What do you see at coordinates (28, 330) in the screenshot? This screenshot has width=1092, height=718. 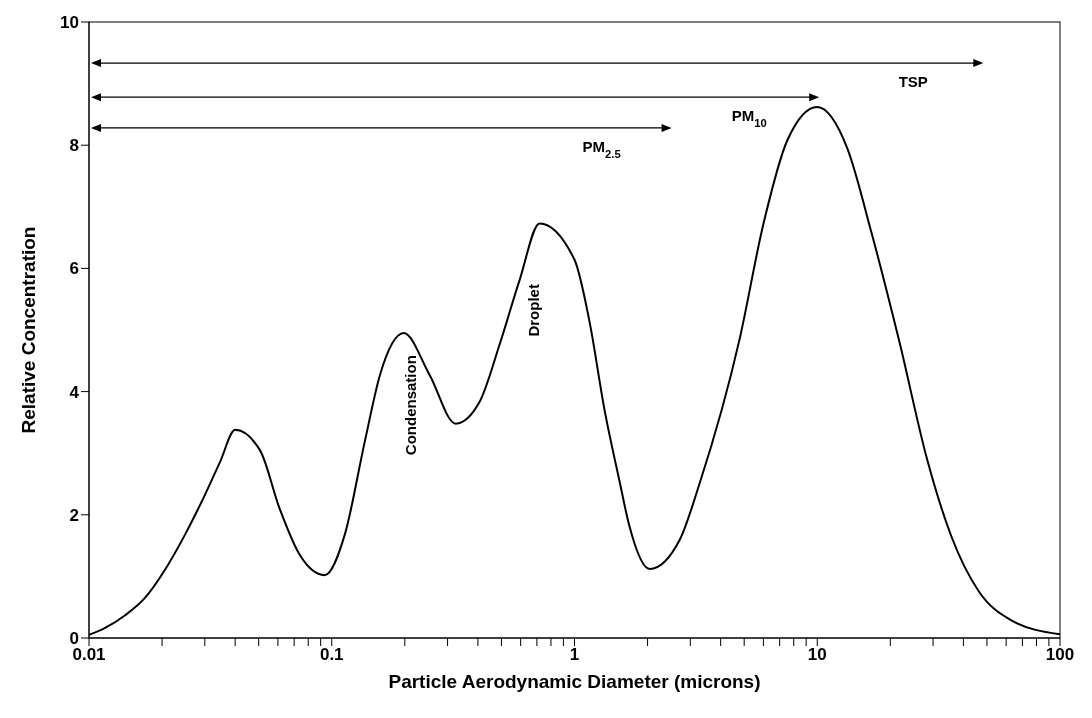 I see `y-axis-title: Relative Concentration` at bounding box center [28, 330].